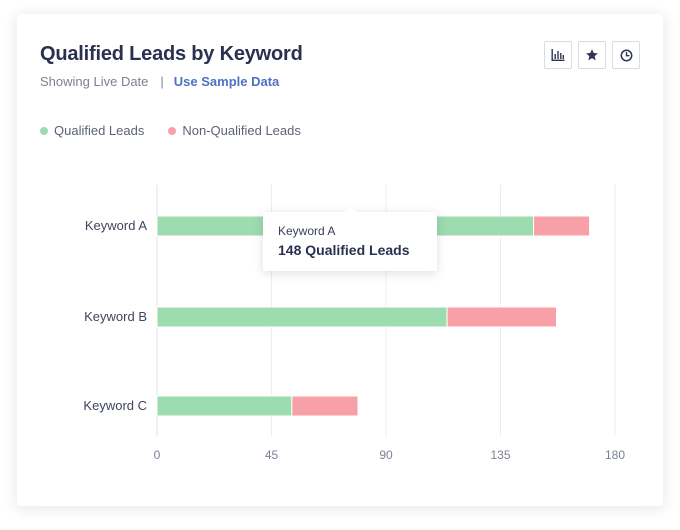  I want to click on chart-title: Qualified Leads by Keyword, so click(171, 54).